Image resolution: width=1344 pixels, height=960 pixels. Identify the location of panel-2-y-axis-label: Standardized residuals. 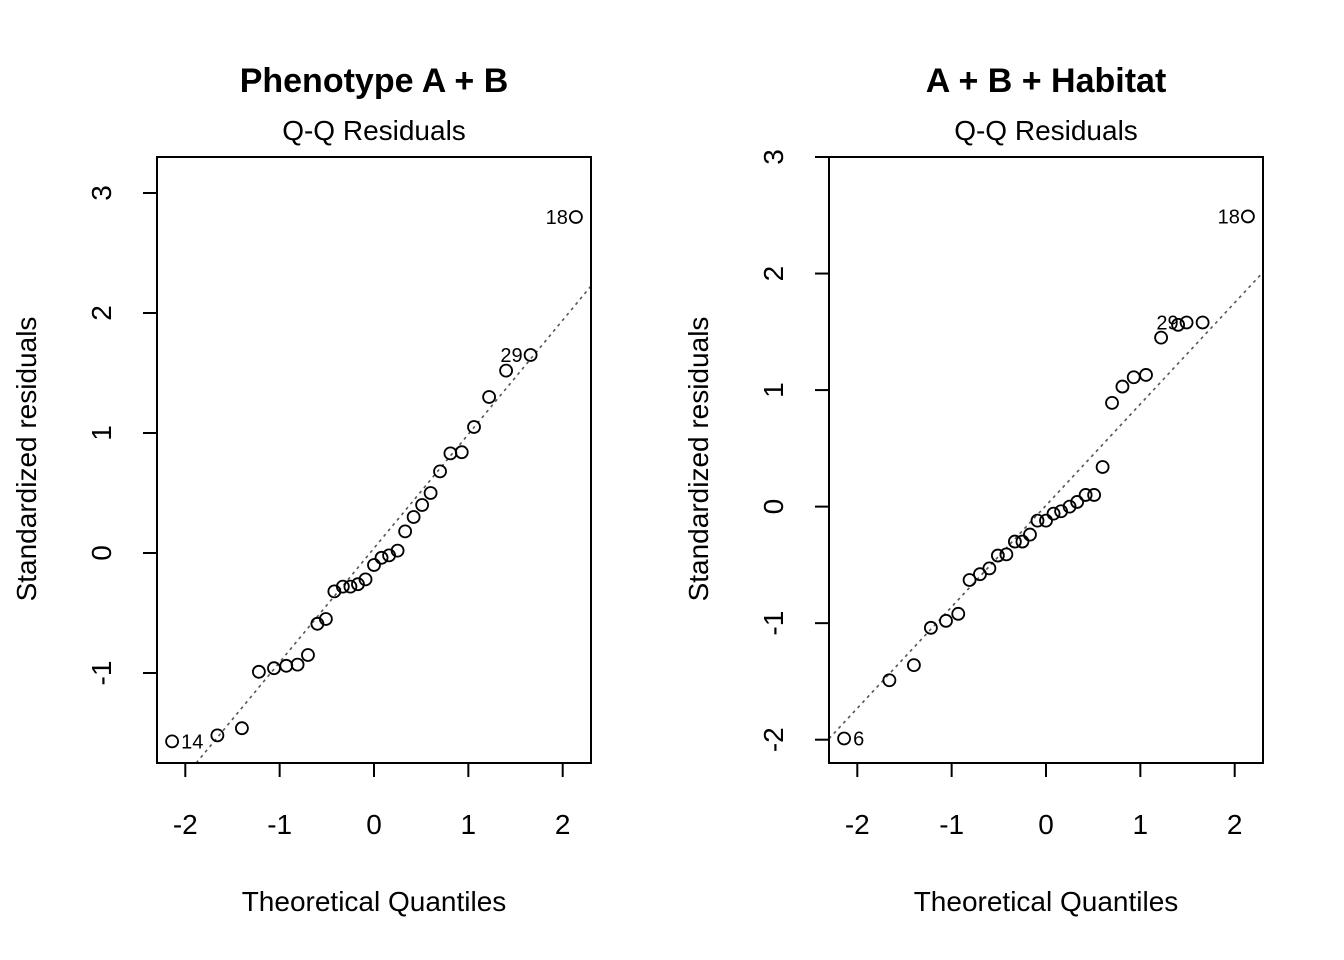
(698, 459).